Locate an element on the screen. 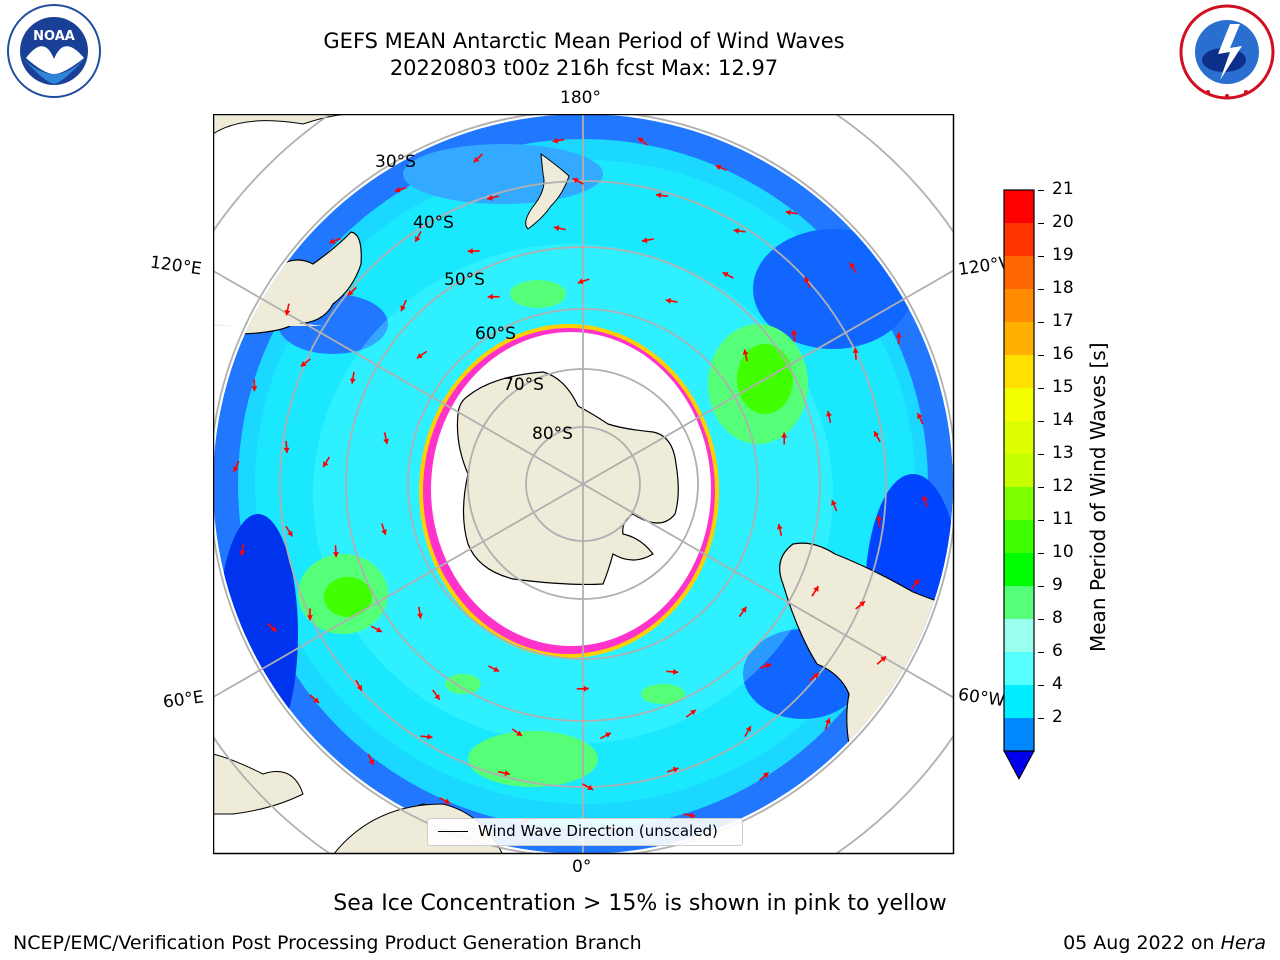 This screenshot has width=1280, height=960. colorbar-tick-label: 19 is located at coordinates (1063, 255).